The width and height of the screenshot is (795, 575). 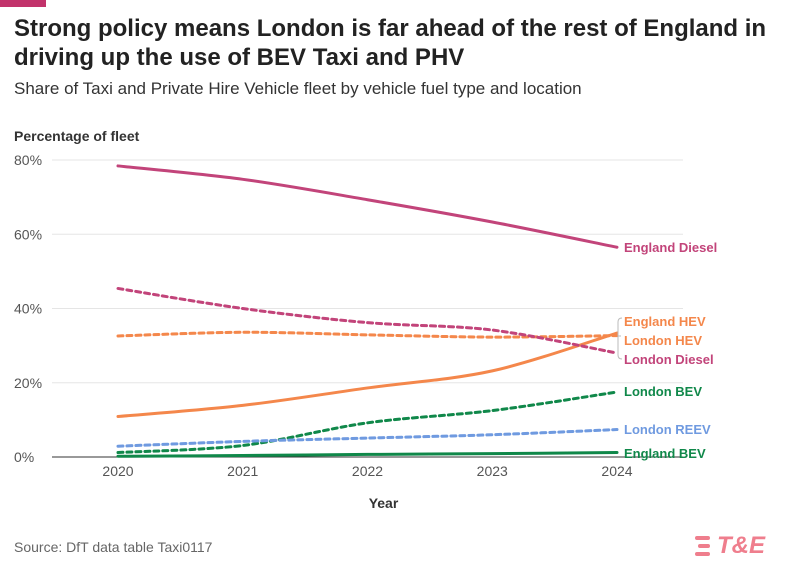 What do you see at coordinates (28, 309) in the screenshot?
I see `y-tick-label: 40%` at bounding box center [28, 309].